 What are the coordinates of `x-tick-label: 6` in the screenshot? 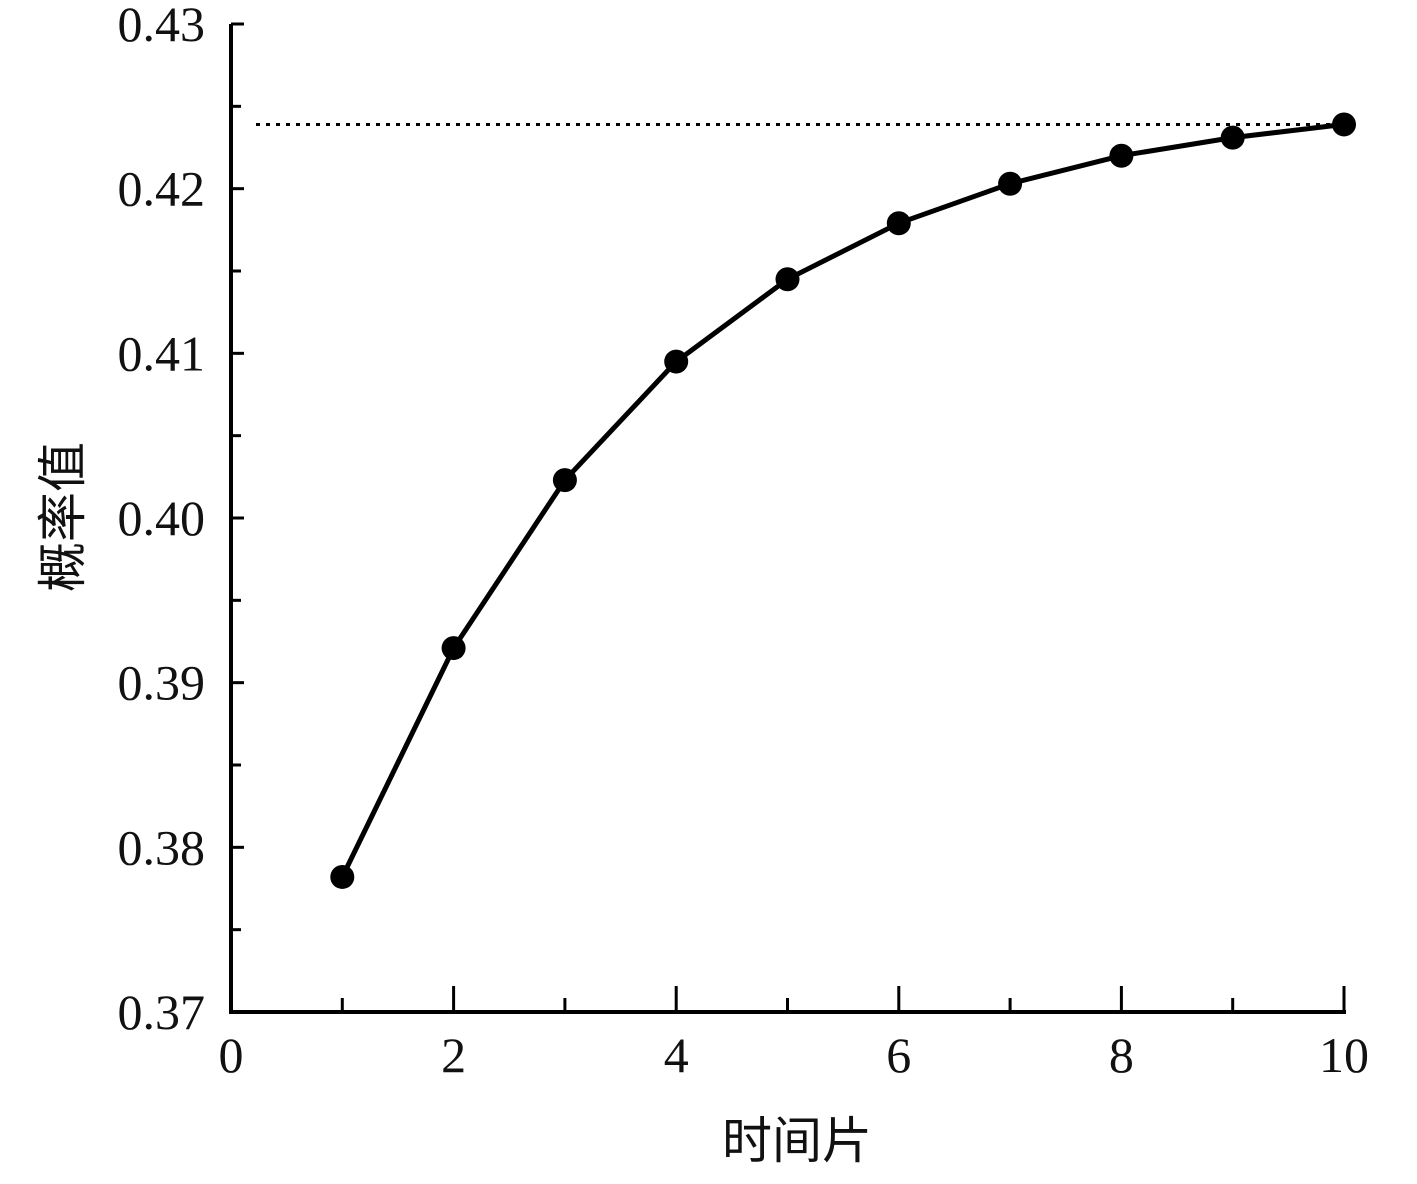 It's located at (898, 1055).